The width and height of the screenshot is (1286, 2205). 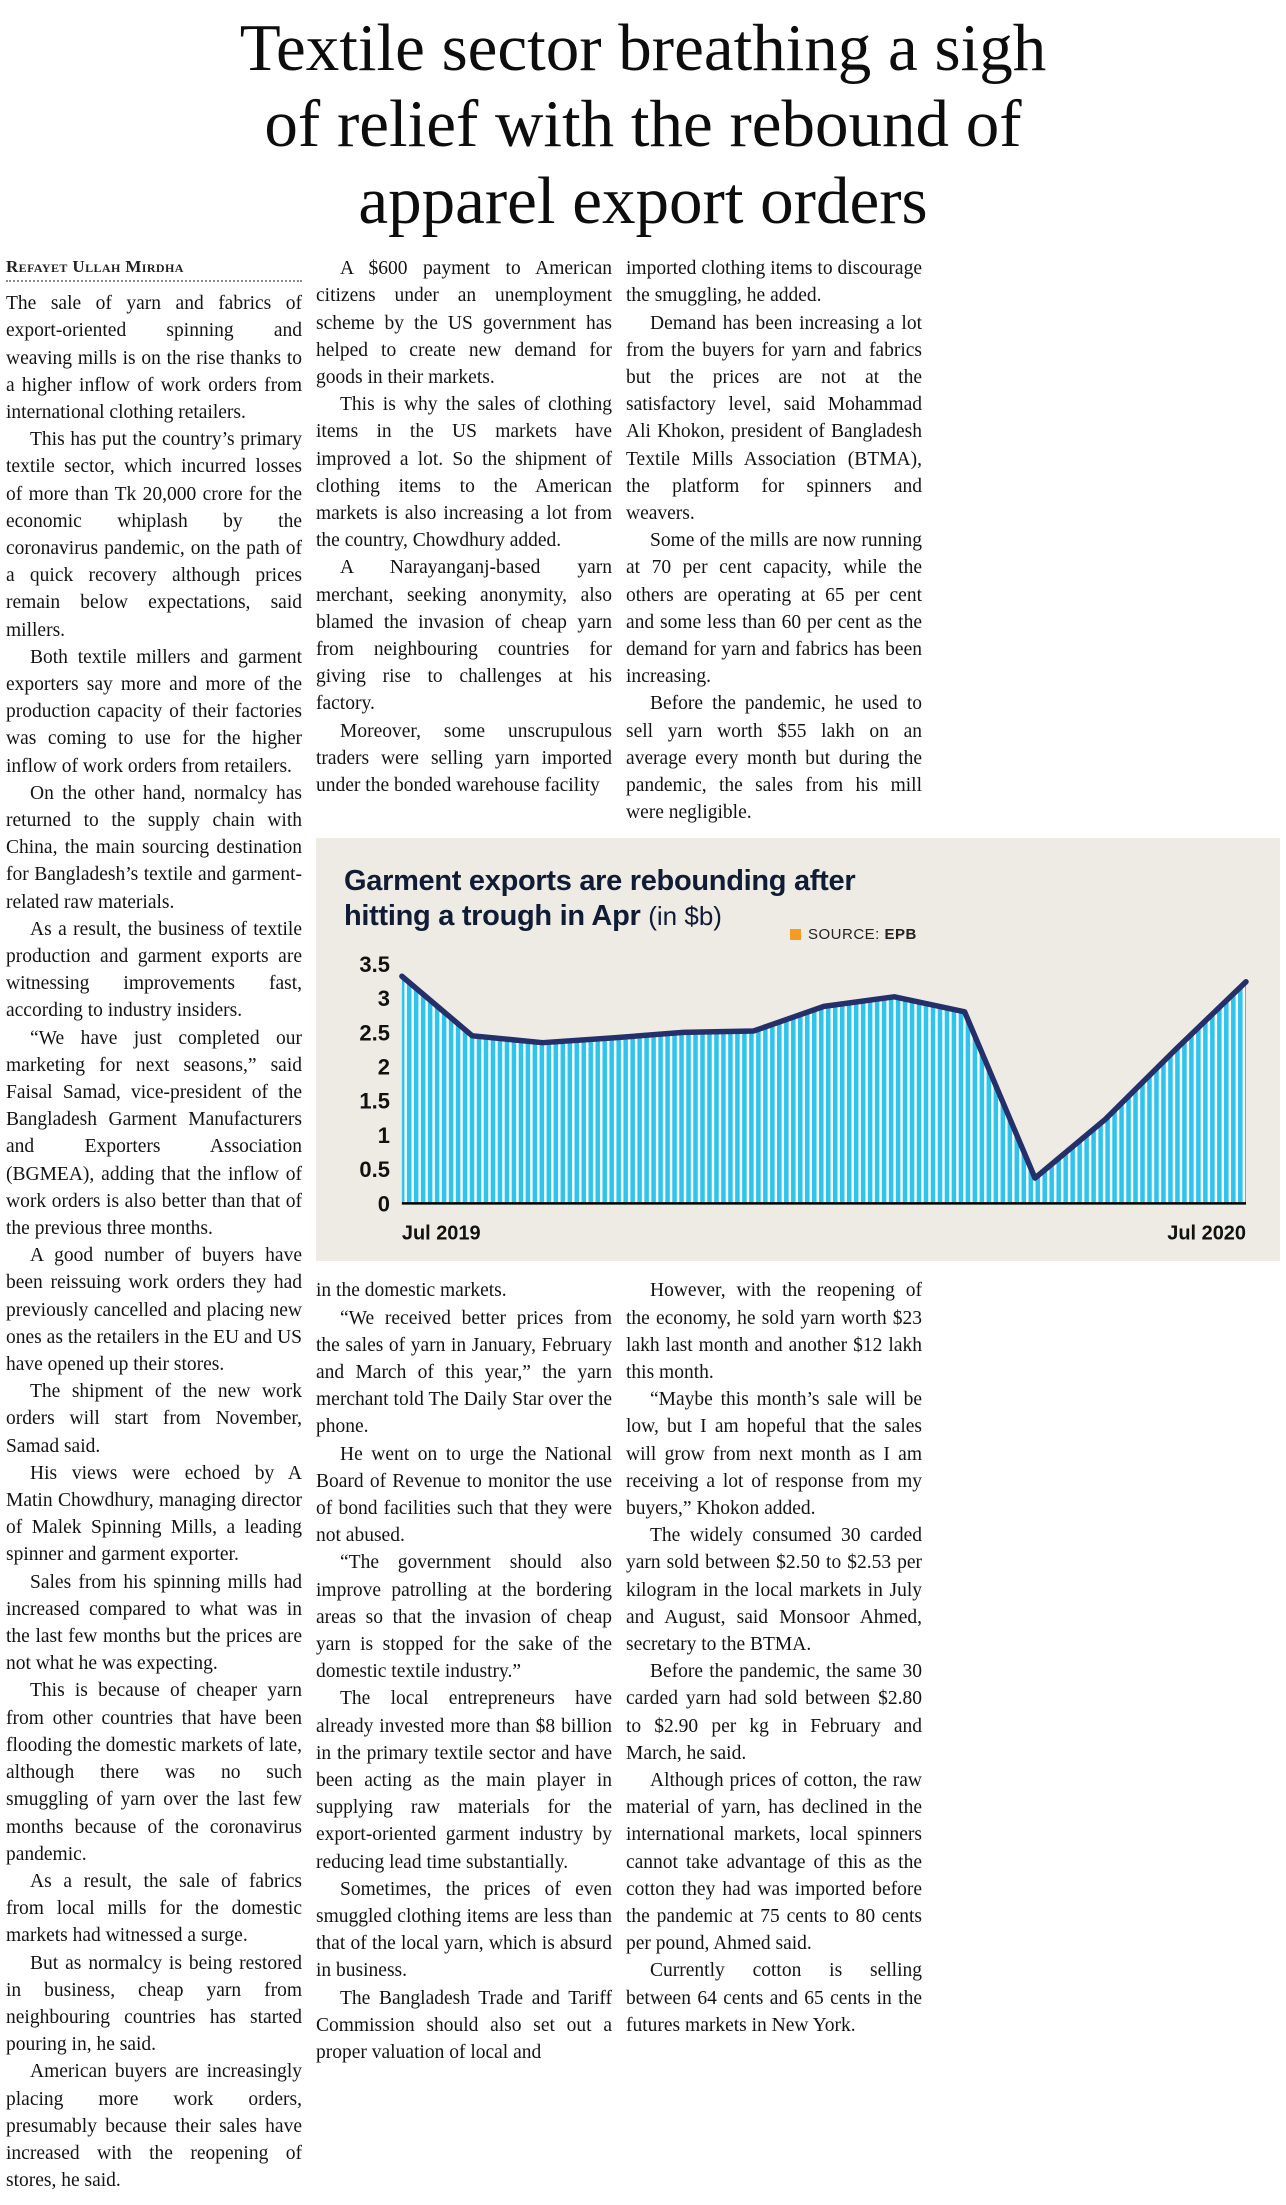 I want to click on headline-line: of relief with the rebound of, so click(x=643, y=124).